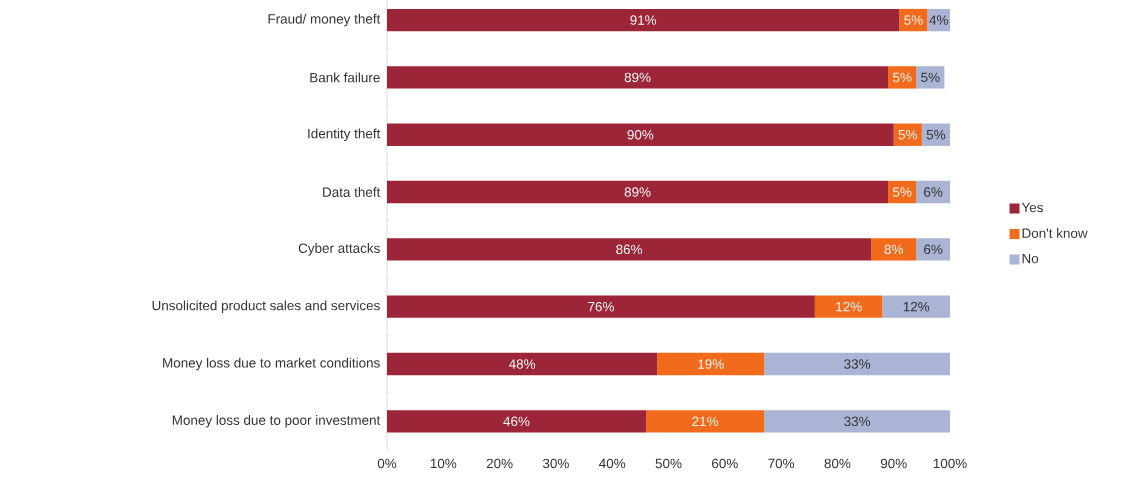 The image size is (1140, 490). I want to click on data-label: 86%, so click(629, 249).